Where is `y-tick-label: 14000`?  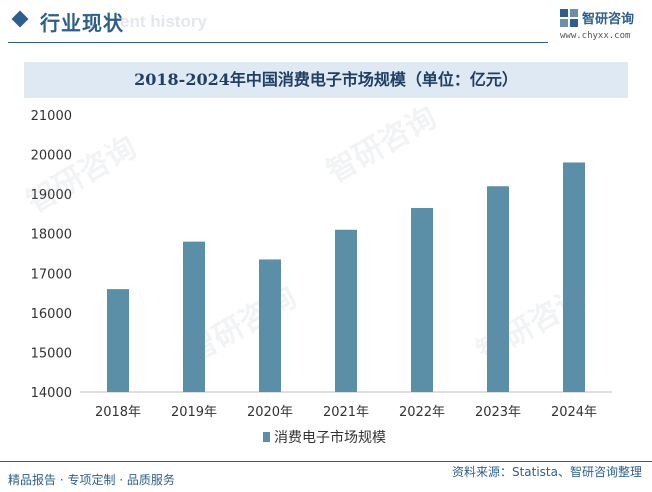 y-tick-label: 14000 is located at coordinates (51, 393).